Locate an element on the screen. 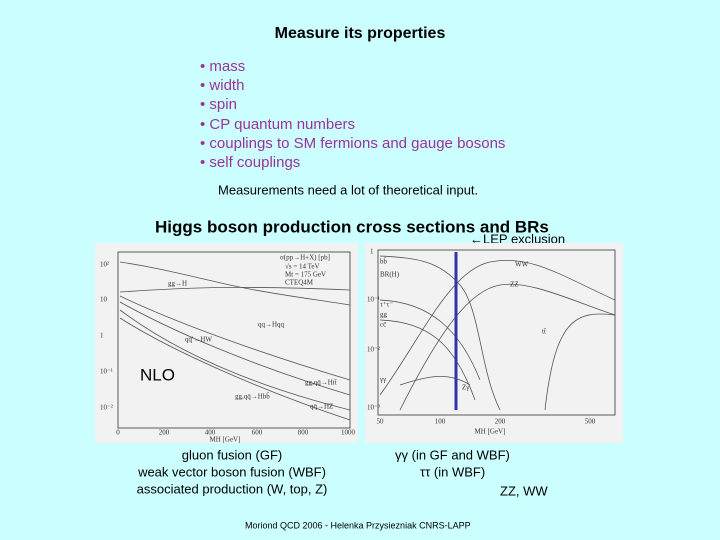  caption: associated production (W, top, Z) is located at coordinates (232, 488).